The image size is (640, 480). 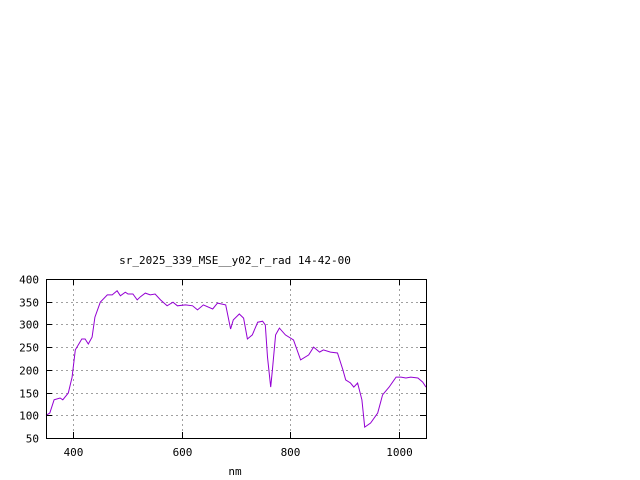 What do you see at coordinates (29, 416) in the screenshot?
I see `y-tick-label: 100` at bounding box center [29, 416].